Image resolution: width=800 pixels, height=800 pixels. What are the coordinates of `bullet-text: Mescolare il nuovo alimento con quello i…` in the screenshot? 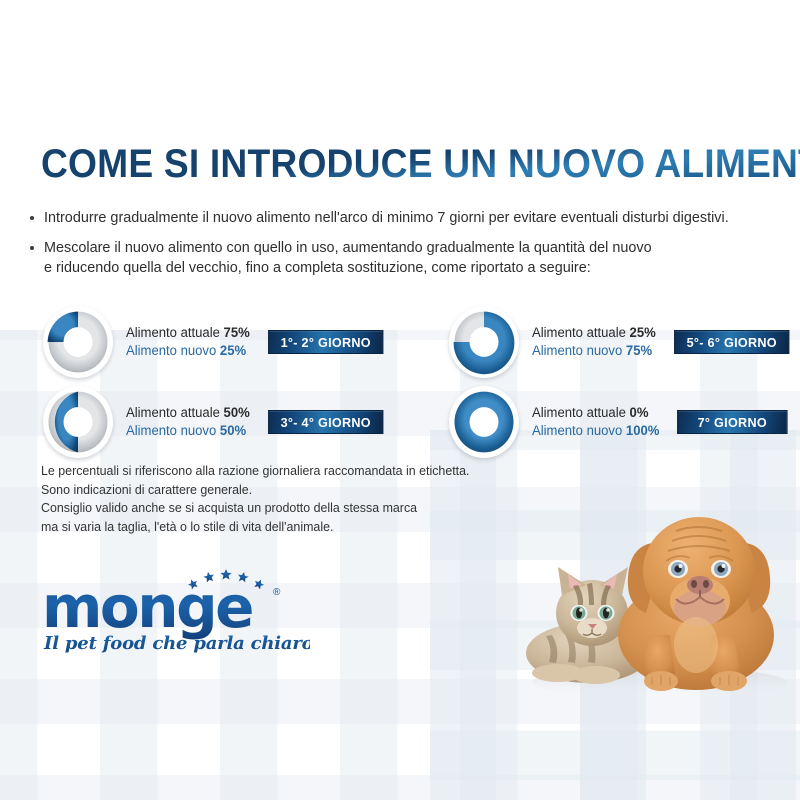 It's located at (348, 257).